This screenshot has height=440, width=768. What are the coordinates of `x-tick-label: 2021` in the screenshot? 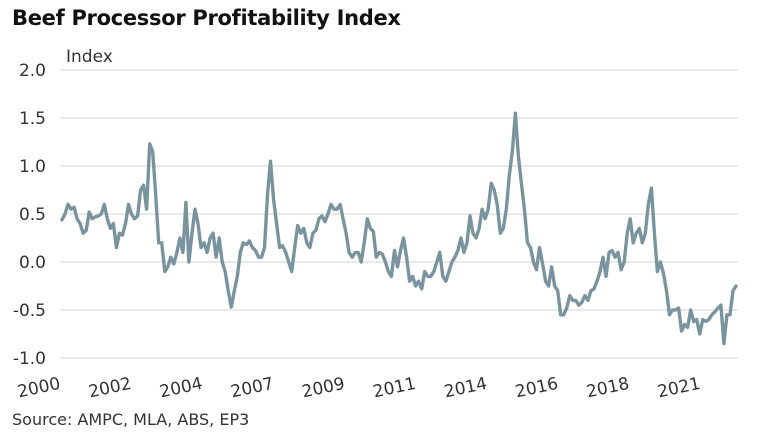 It's located at (679, 388).